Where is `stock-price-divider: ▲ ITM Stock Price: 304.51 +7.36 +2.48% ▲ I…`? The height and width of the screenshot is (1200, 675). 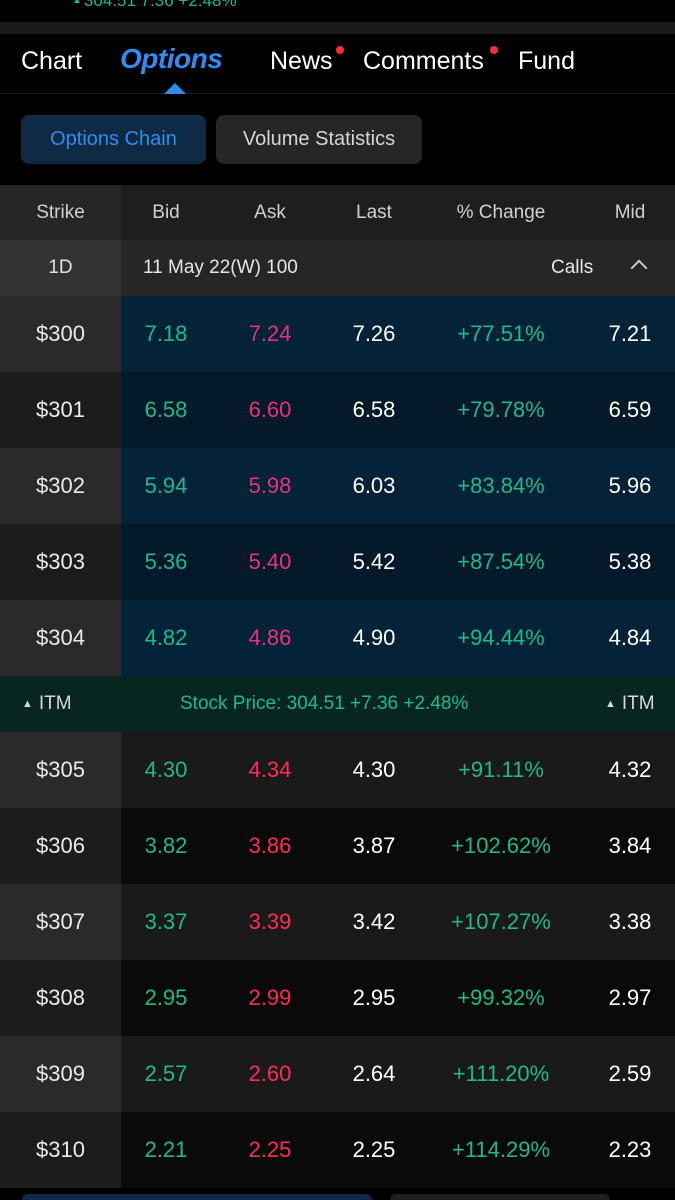
stock-price-divider: ▲ ITM Stock Price: 304.51 +7.36 +2.48% ▲ I… is located at coordinates (337, 704).